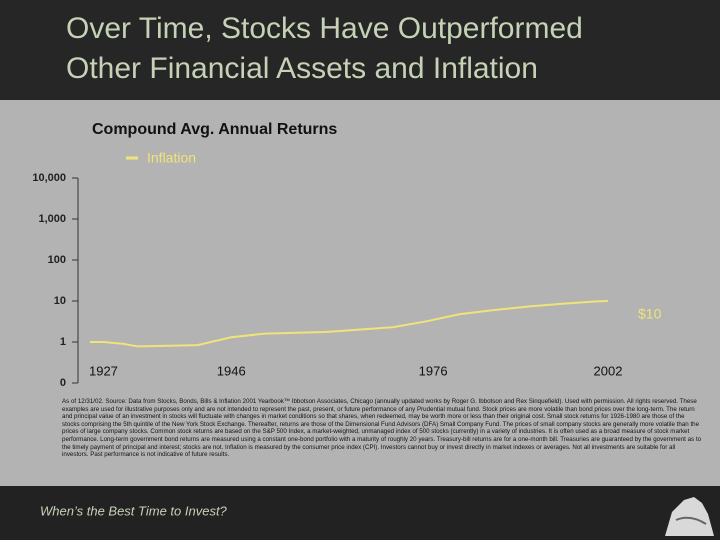  Describe the element at coordinates (349, 324) in the screenshot. I see `series-line` at that location.